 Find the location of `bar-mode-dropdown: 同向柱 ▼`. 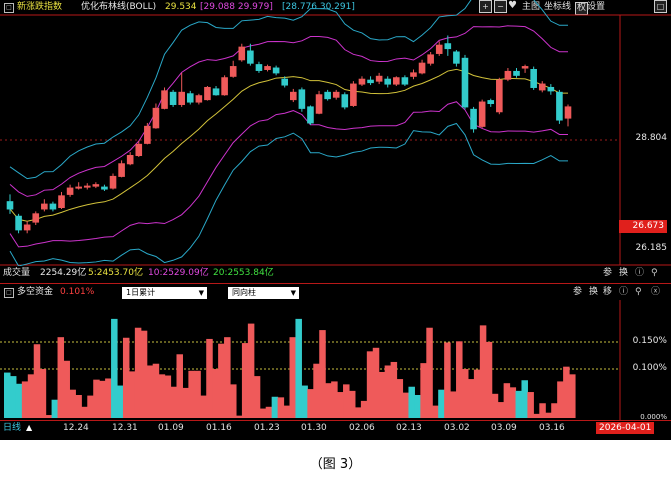

bar-mode-dropdown: 同向柱 ▼ is located at coordinates (263, 293).